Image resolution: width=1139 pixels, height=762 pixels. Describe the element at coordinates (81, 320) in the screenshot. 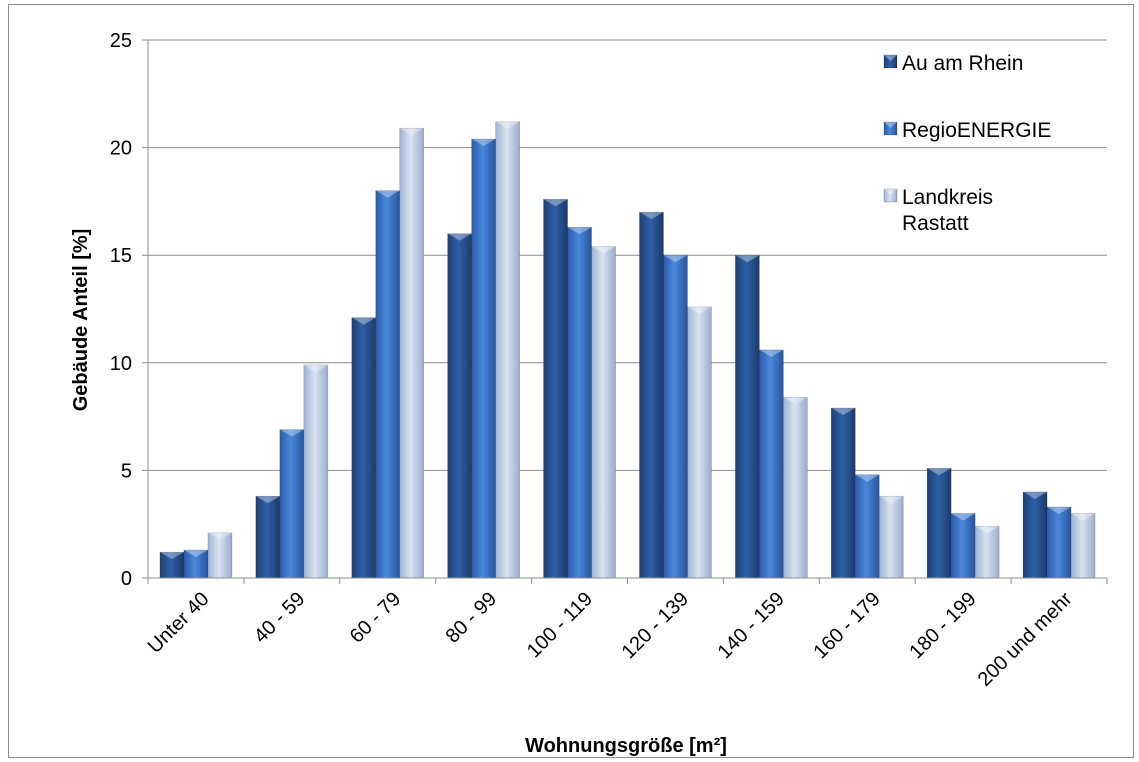

I see `y-axis-title: Gebäude Anteil [%]` at that location.